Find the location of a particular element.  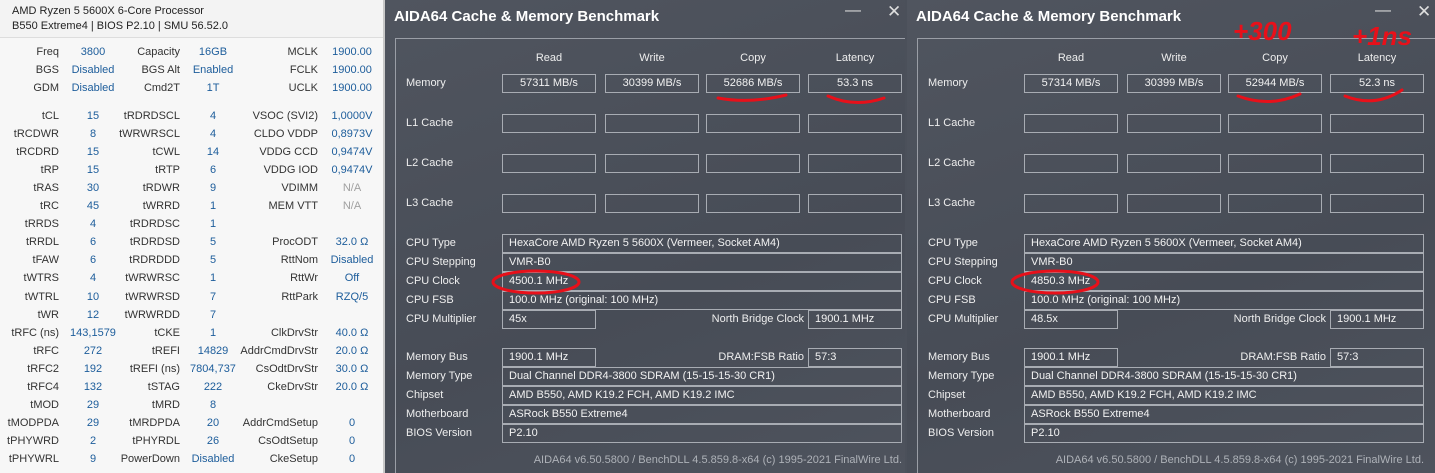

result-field: 57314 MB/s is located at coordinates (1071, 83).